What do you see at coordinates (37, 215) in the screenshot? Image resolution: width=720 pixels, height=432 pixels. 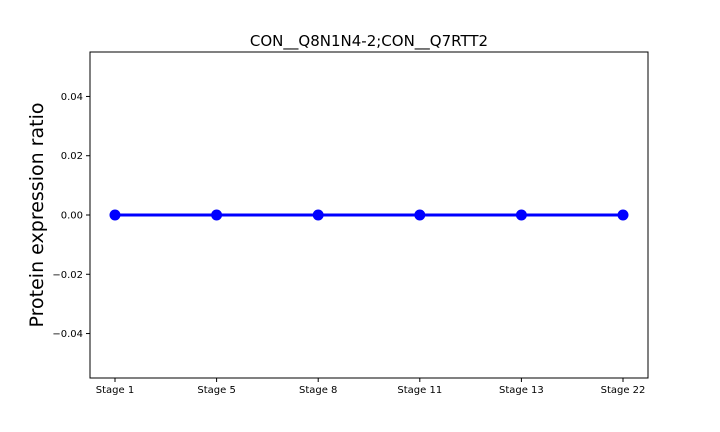 I see `y-axis-label: Protein expression ratio` at bounding box center [37, 215].